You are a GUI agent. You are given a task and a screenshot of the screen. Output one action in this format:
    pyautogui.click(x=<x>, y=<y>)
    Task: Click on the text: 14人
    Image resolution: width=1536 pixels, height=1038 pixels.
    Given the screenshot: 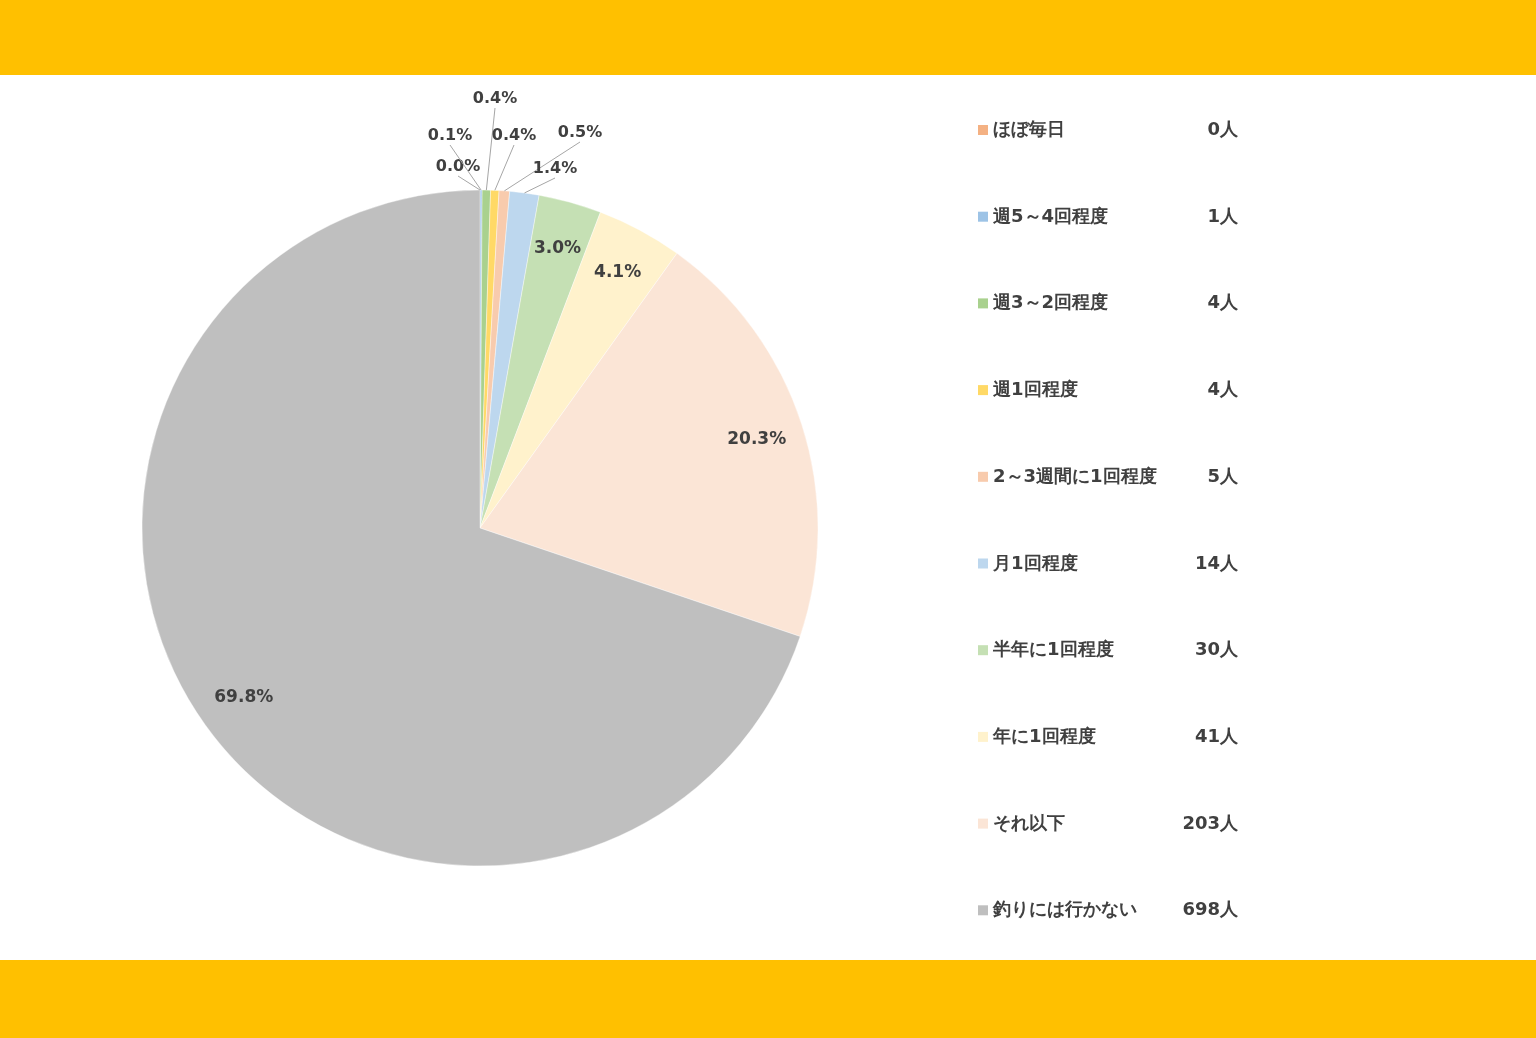 What is the action you would take?
    pyautogui.click(x=1216, y=562)
    